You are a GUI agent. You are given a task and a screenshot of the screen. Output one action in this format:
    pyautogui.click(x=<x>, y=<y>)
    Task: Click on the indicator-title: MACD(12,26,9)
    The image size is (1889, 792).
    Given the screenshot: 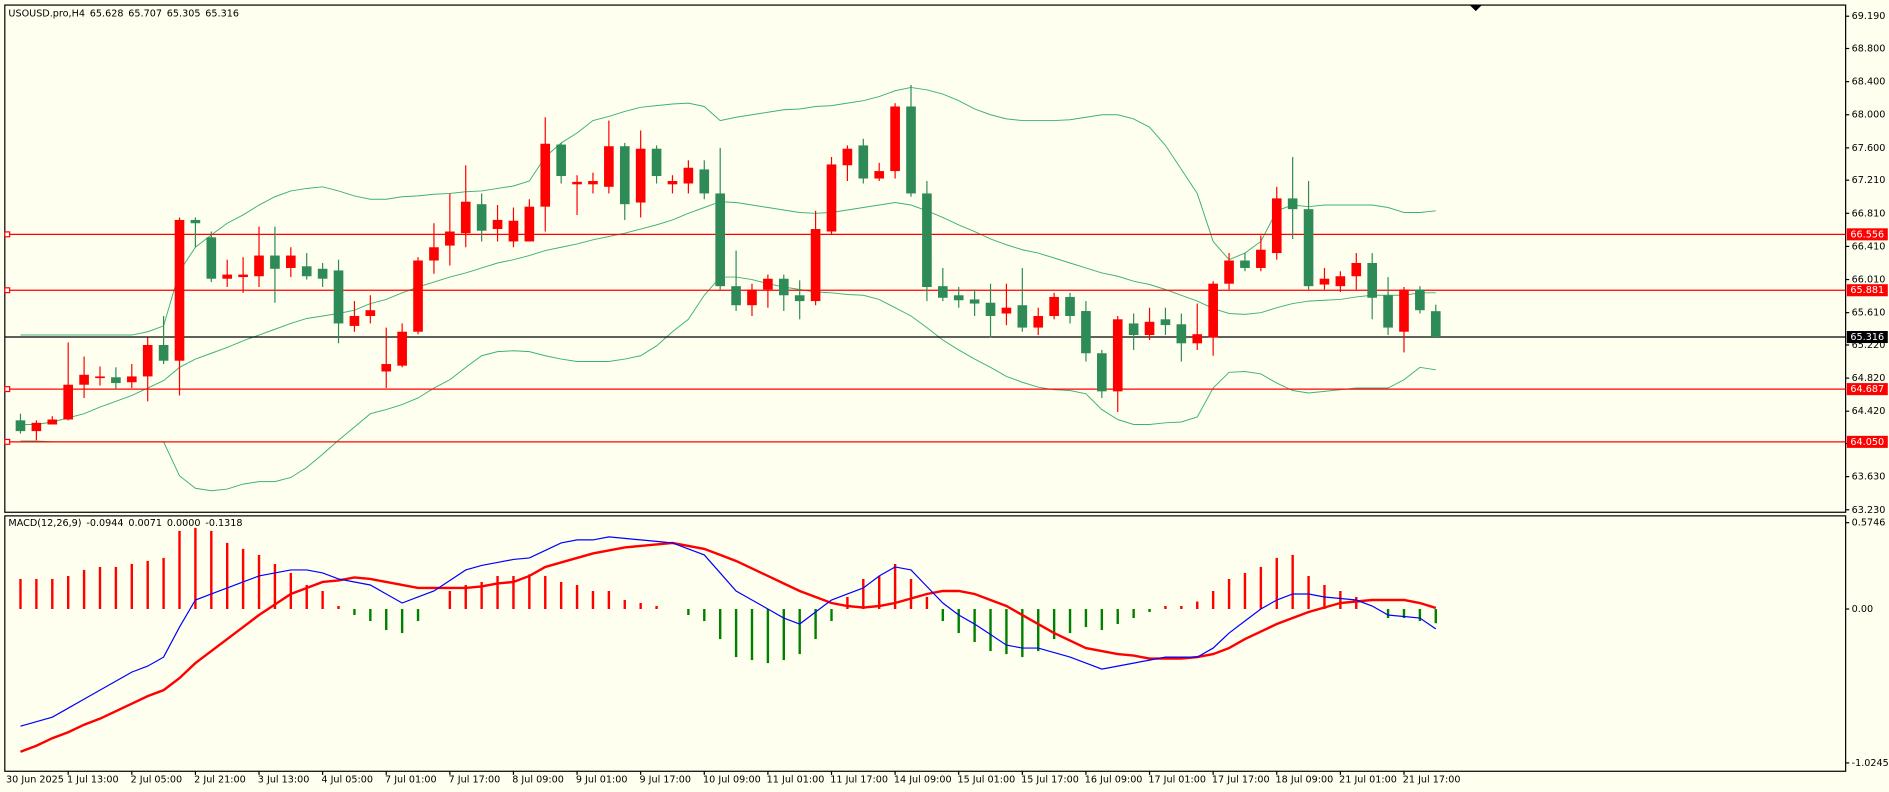 What is the action you would take?
    pyautogui.click(x=44, y=523)
    